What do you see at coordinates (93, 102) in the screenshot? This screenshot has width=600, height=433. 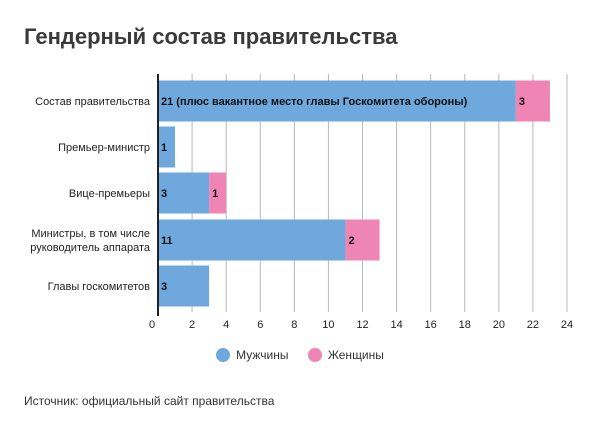 I see `category-label: Состав правительства` at bounding box center [93, 102].